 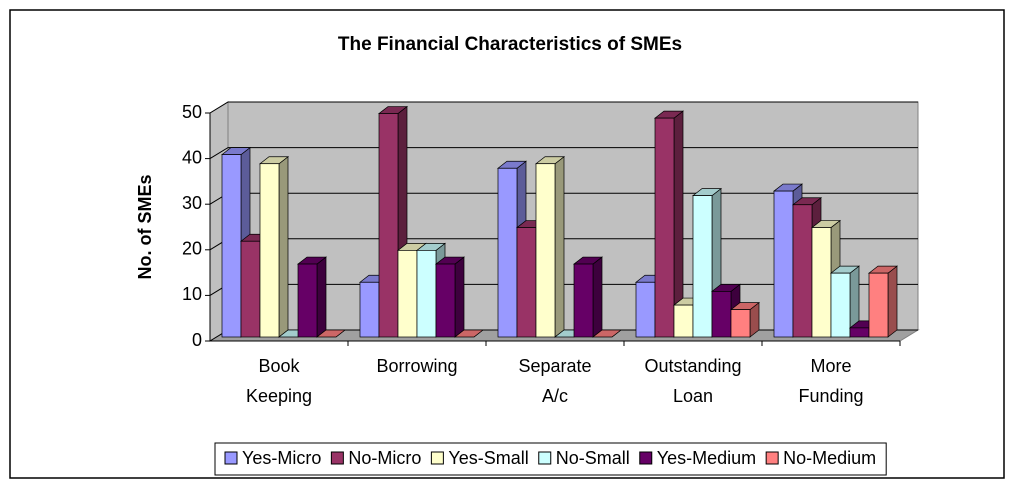 What do you see at coordinates (192, 112) in the screenshot?
I see `y-tick-label: 50` at bounding box center [192, 112].